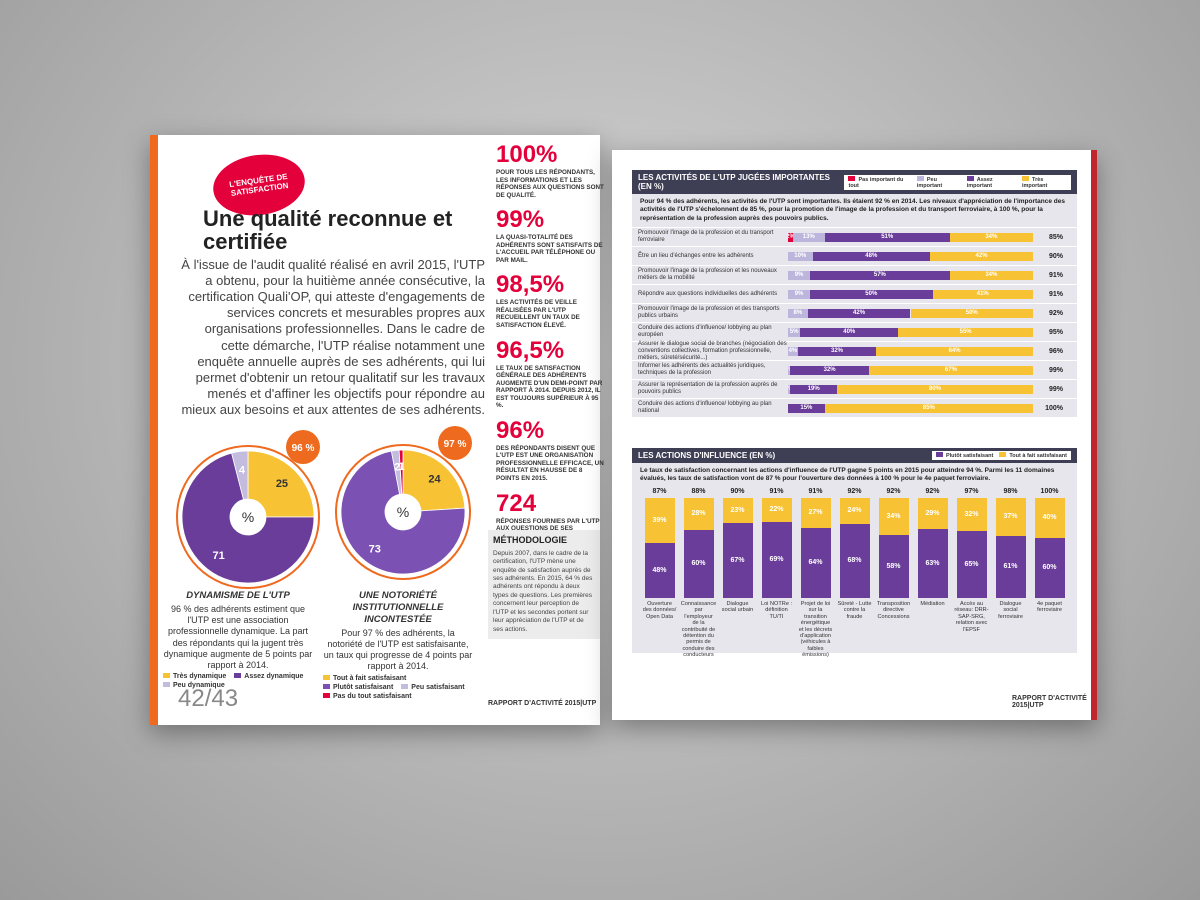  What do you see at coordinates (1055, 389) in the screenshot?
I see `row-total: 99%` at bounding box center [1055, 389].